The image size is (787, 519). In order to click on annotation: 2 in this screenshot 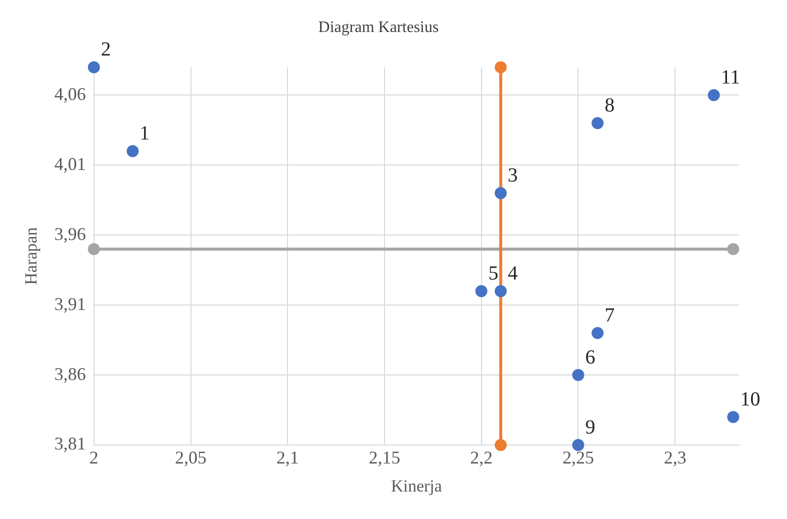, I will do `click(105, 49)`.